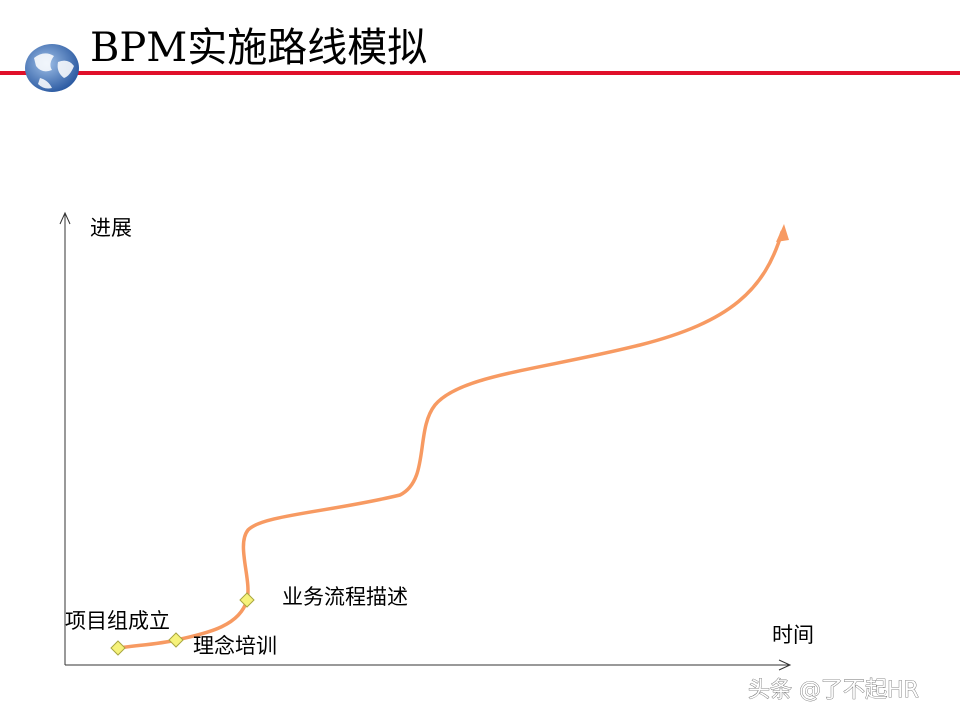 The height and width of the screenshot is (720, 960). Describe the element at coordinates (793, 635) in the screenshot. I see `x-axis-label: 时间` at that location.